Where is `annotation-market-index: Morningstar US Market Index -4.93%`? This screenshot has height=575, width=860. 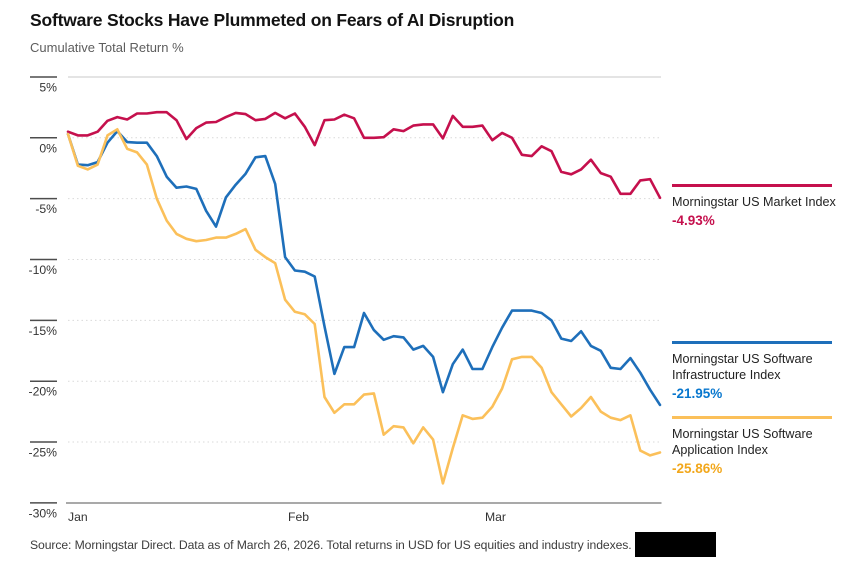 annotation-market-index: Morningstar US Market Index -4.93% is located at coordinates (766, 206).